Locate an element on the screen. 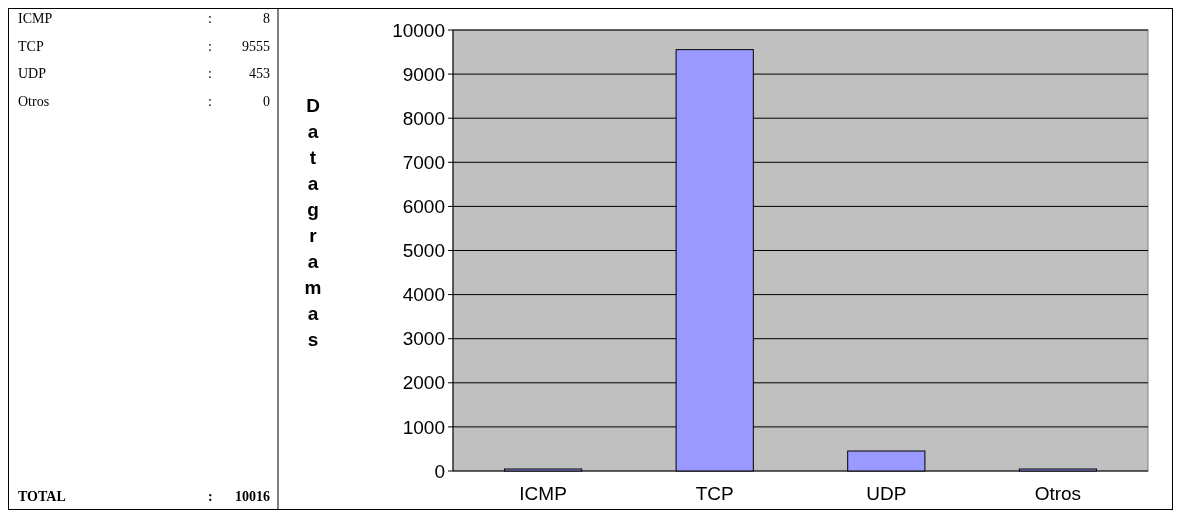 Image resolution: width=1181 pixels, height=518 pixels. category-label: Otros is located at coordinates (34, 102).